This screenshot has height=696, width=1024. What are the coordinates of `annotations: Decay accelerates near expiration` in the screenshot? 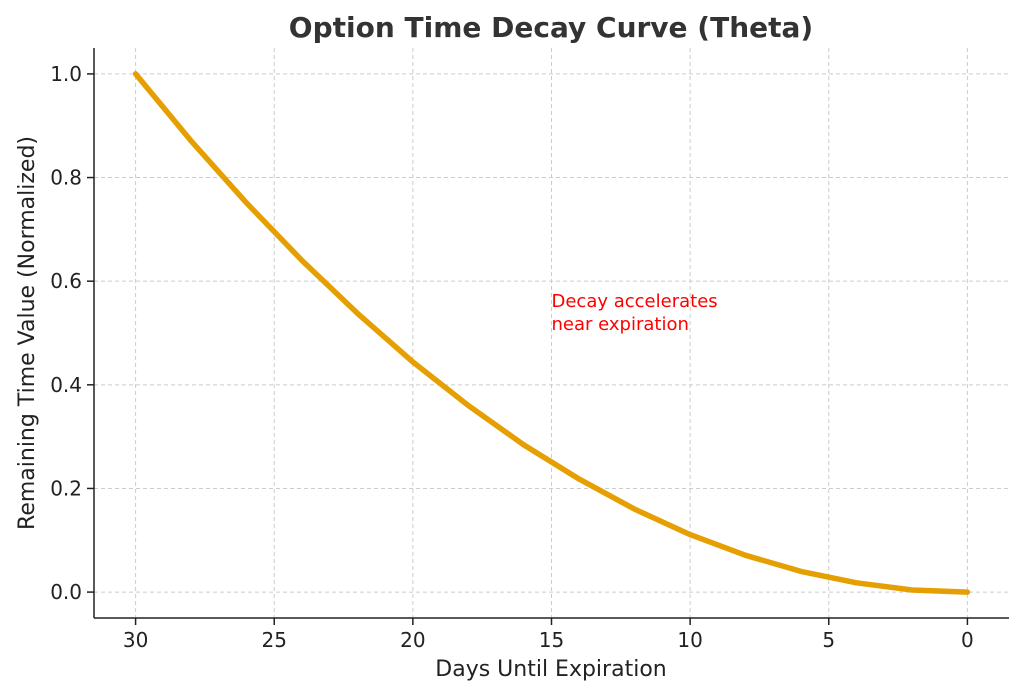 It's located at (635, 313).